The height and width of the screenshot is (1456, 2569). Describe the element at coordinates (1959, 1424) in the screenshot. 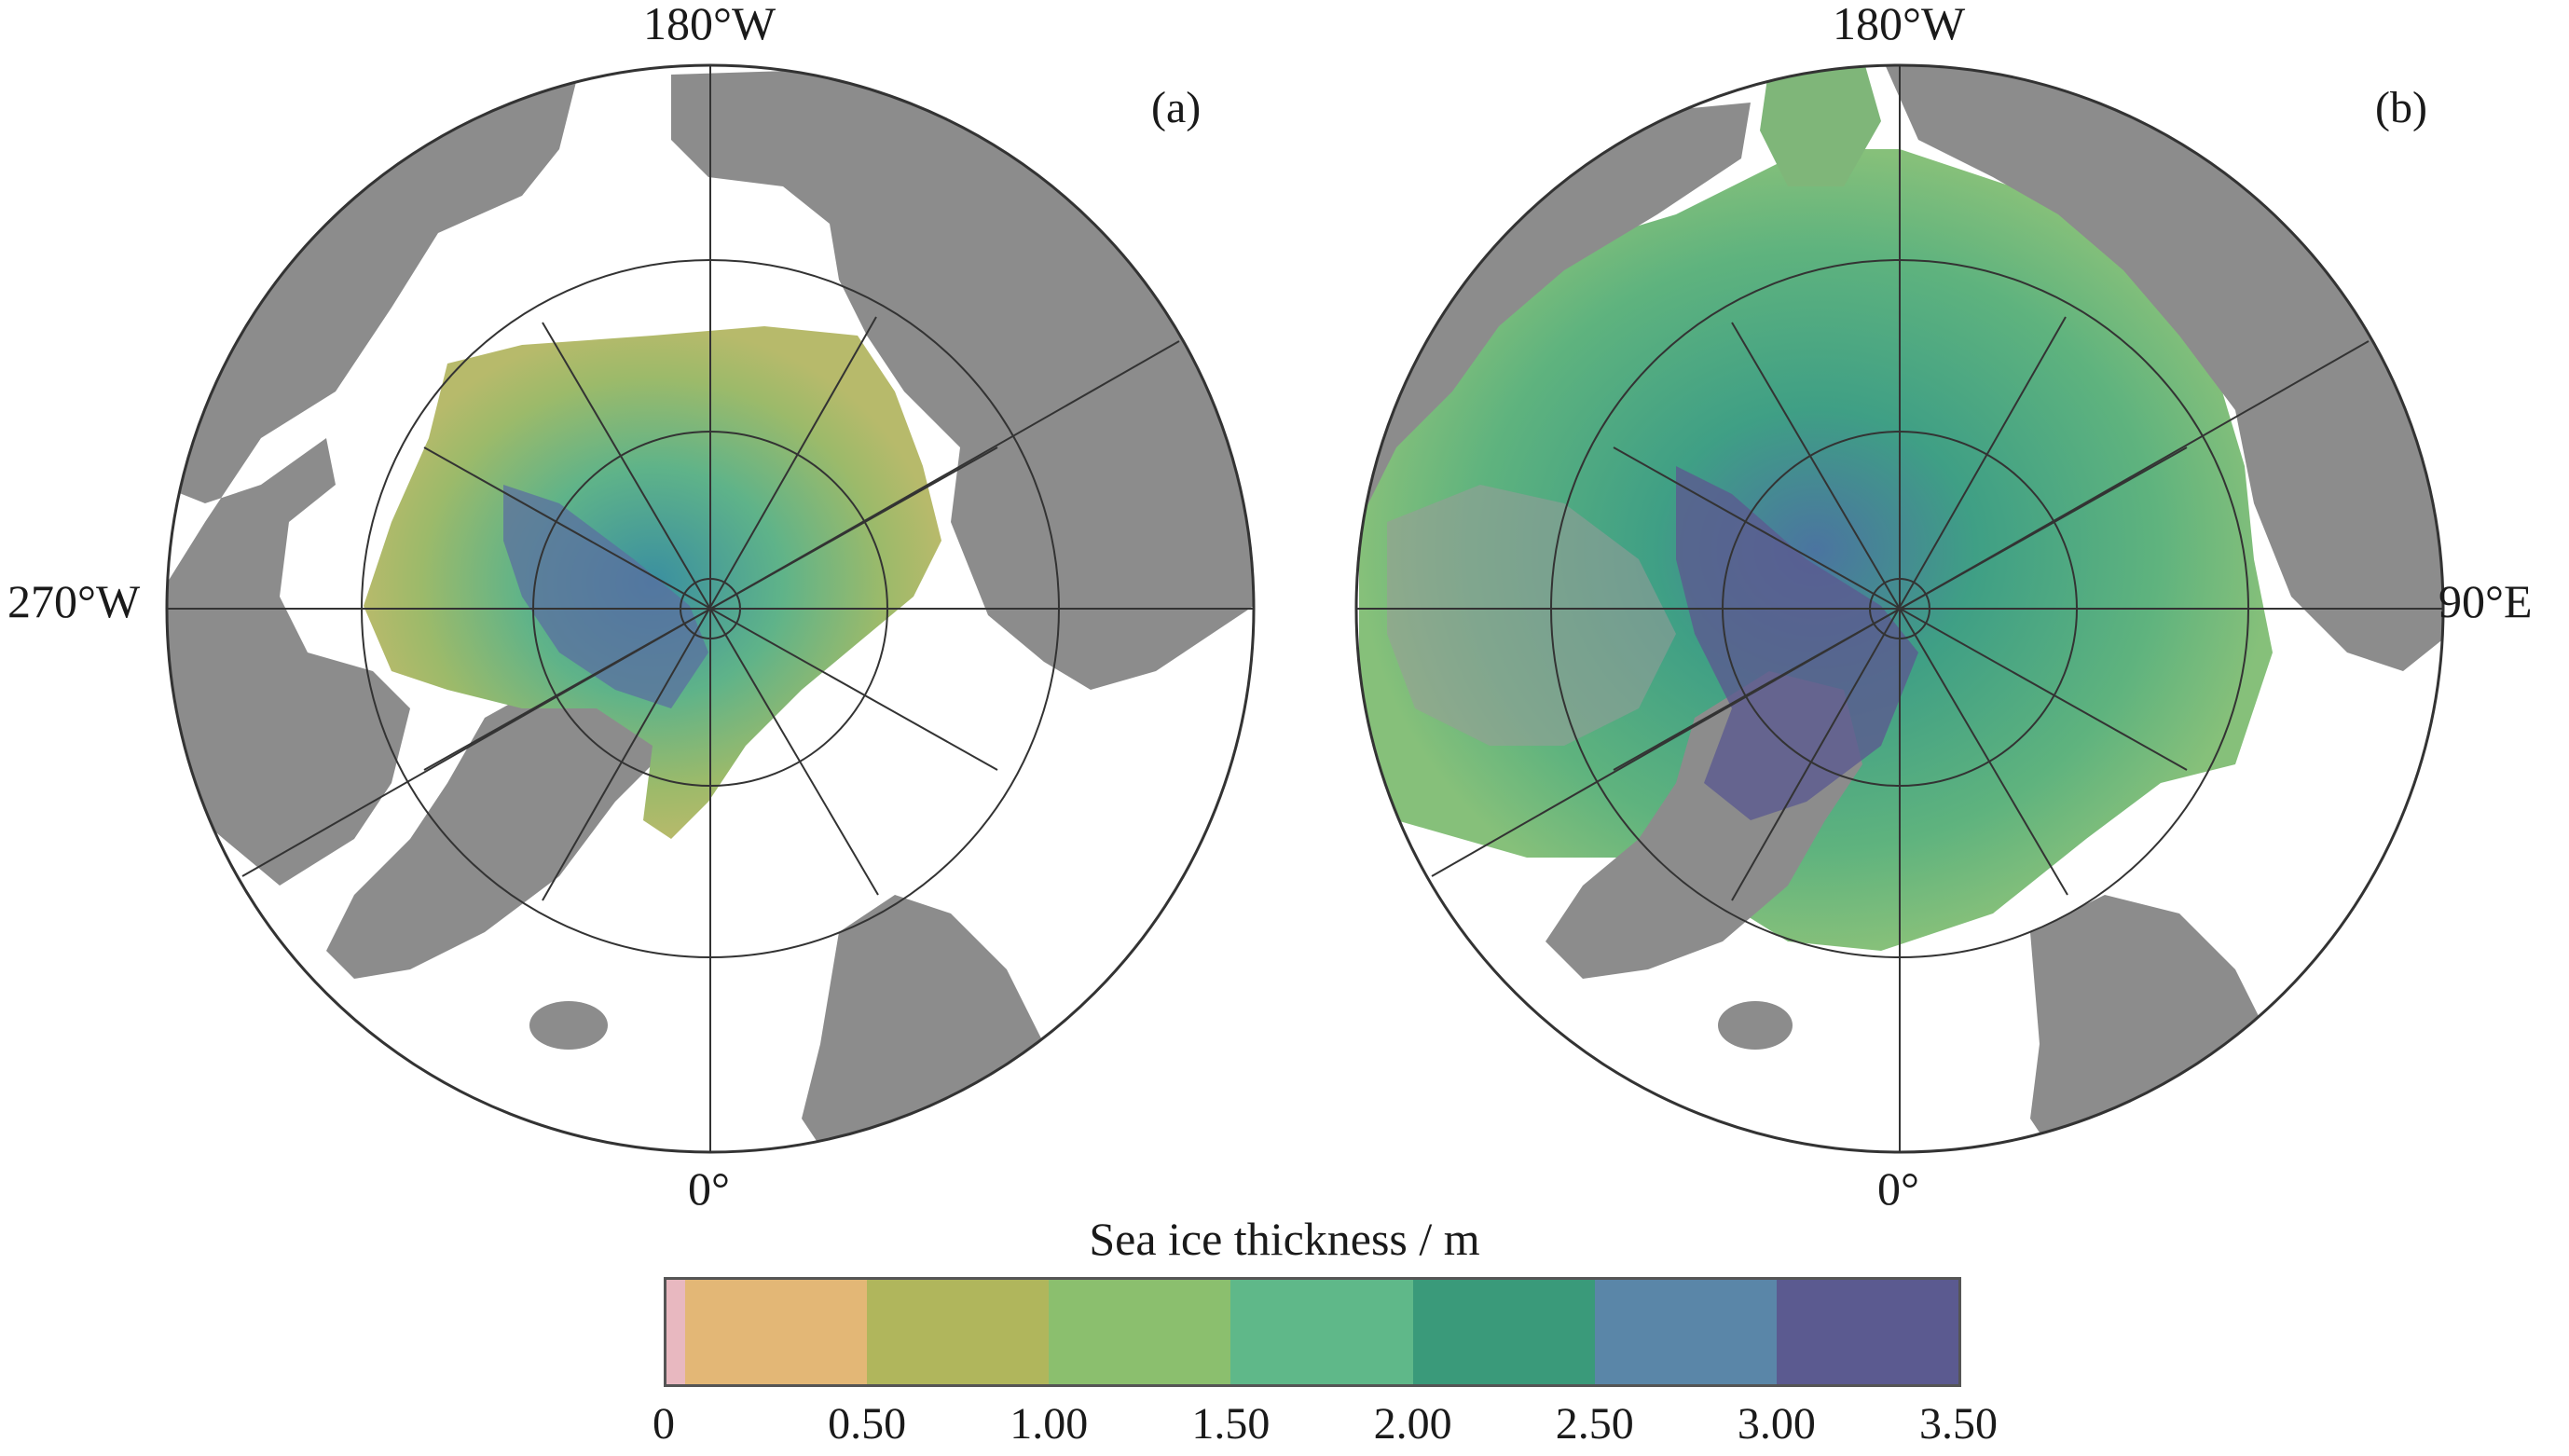

I see `colorbar-tick-label: 3.50` at that location.